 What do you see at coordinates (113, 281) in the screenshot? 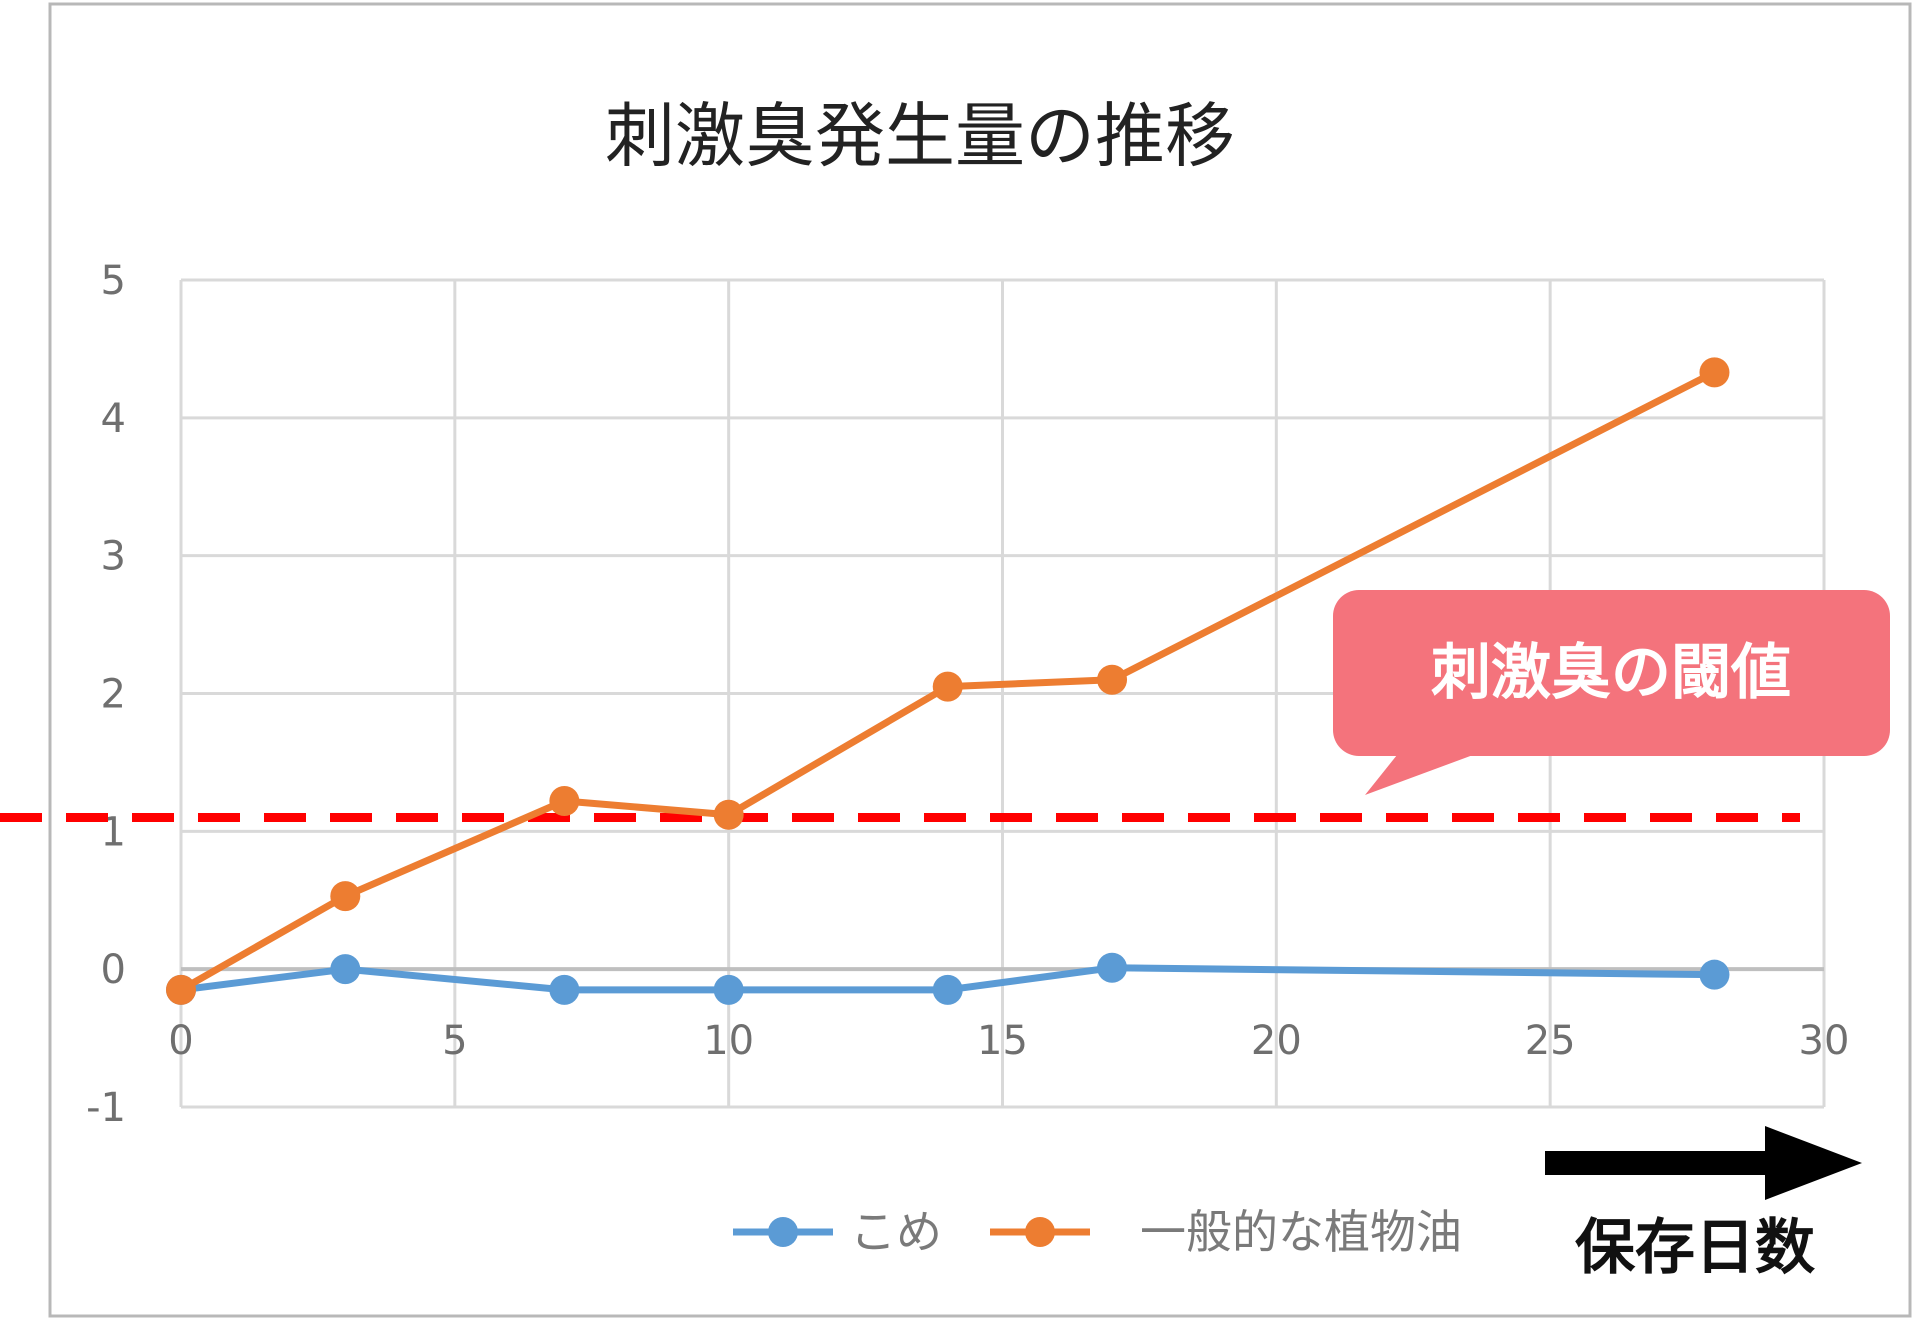
I see `y-tick-label: 5` at bounding box center [113, 281].